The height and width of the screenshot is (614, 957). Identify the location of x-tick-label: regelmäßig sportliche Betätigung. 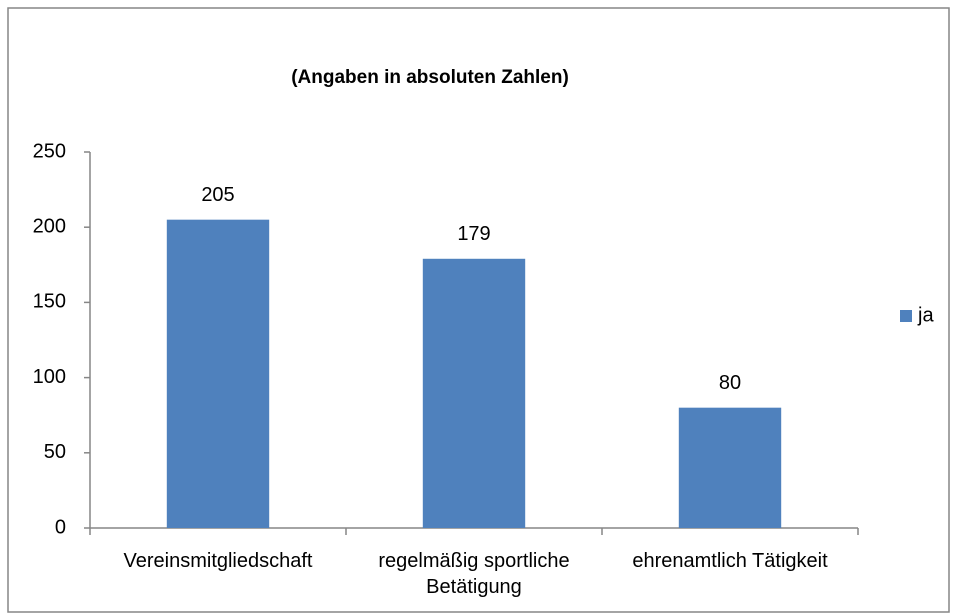
(474, 574).